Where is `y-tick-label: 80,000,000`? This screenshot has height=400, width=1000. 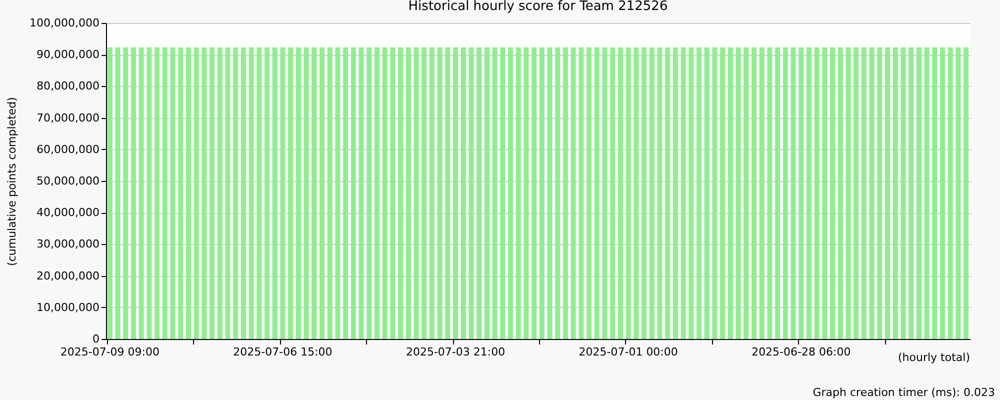
y-tick-label: 80,000,000 is located at coordinates (68, 86).